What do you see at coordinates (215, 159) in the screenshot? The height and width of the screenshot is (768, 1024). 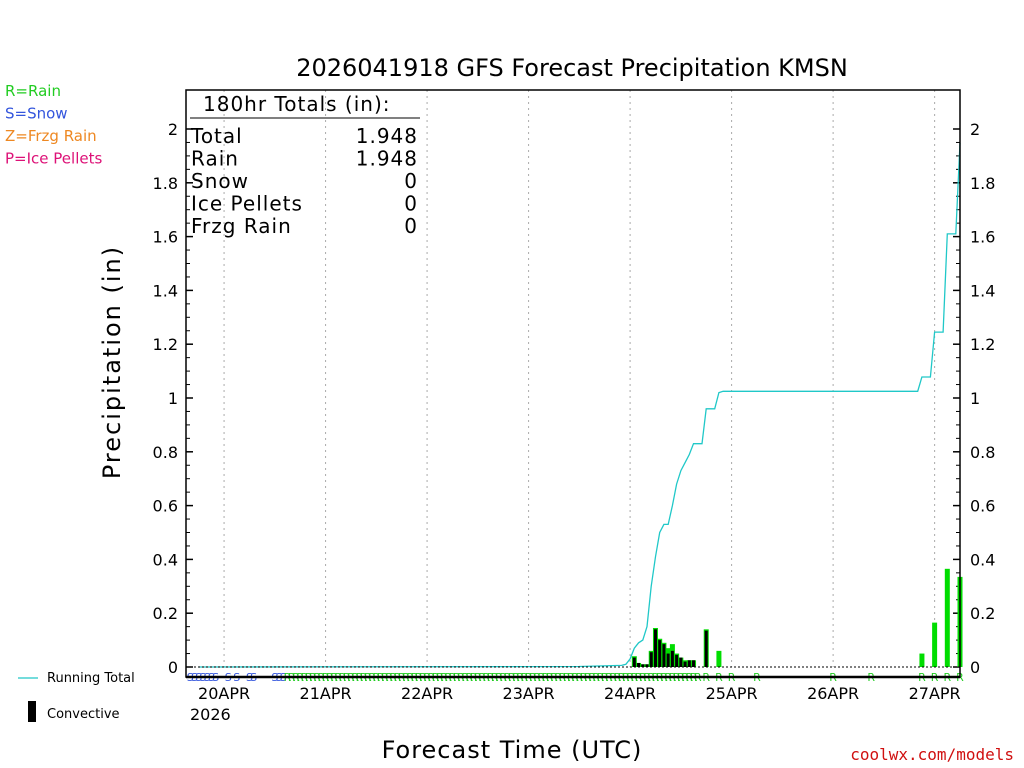 I see `totals-label-1: Rain` at bounding box center [215, 159].